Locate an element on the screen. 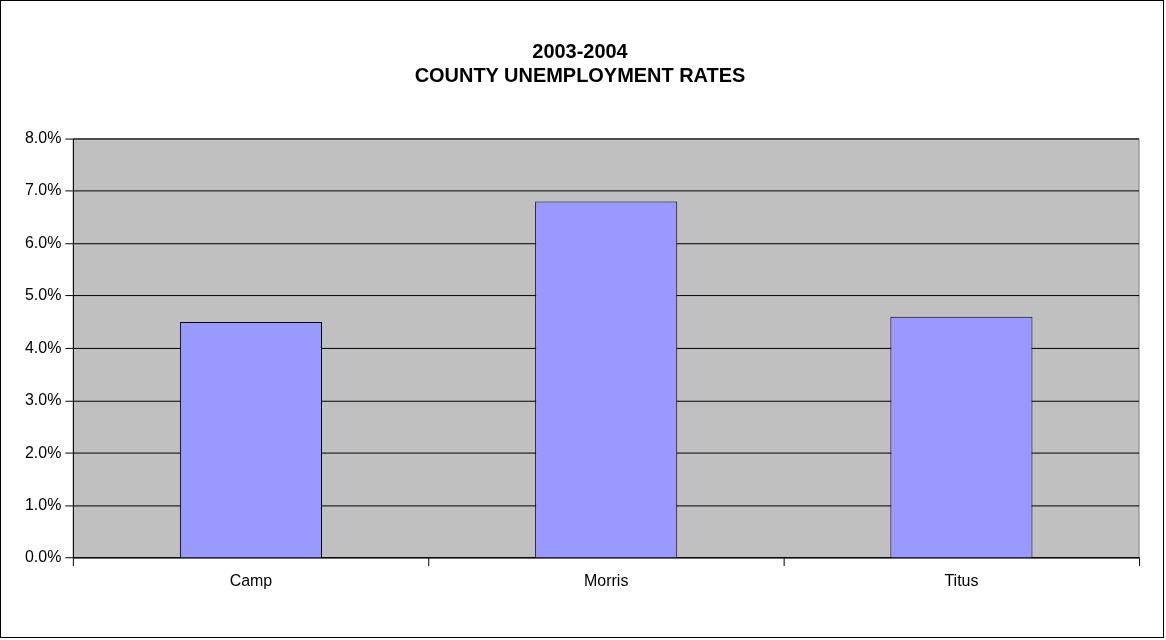 The image size is (1166, 640). x-tick-label: Camp is located at coordinates (251, 580).